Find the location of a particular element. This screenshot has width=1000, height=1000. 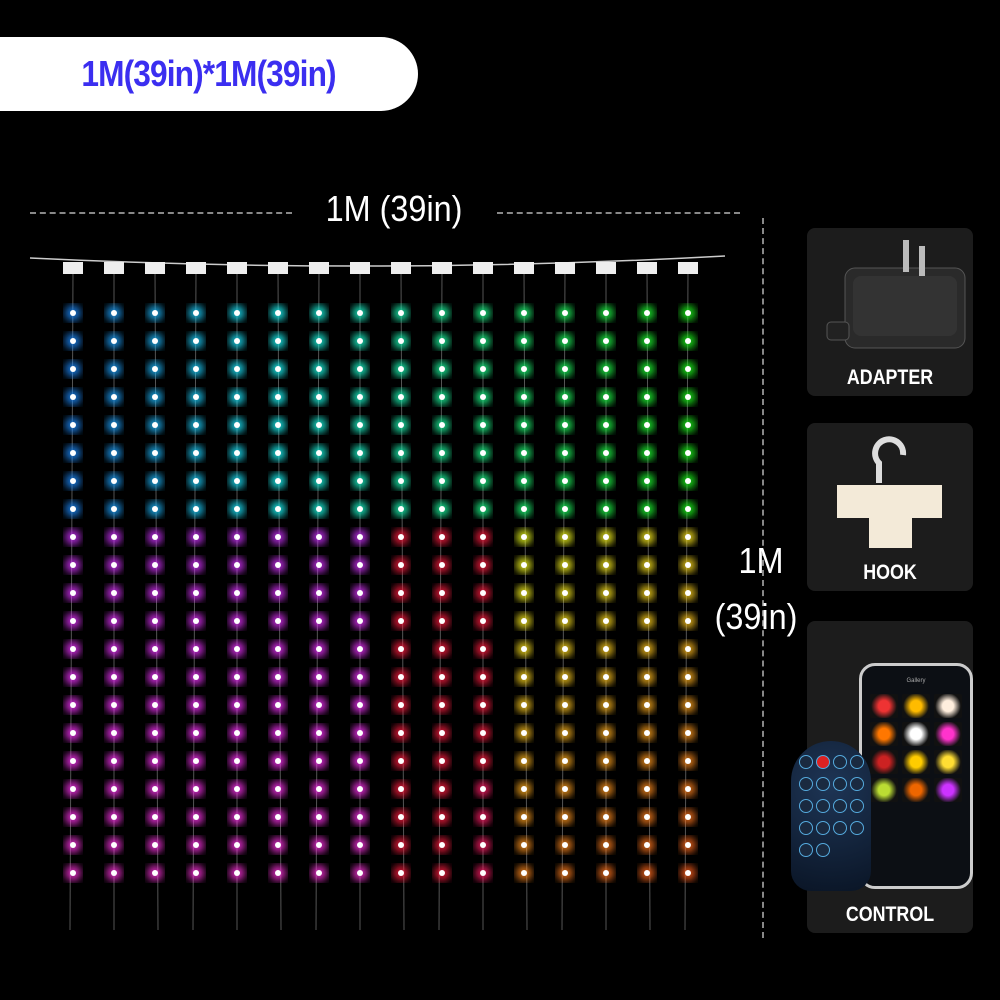

accessory-hook: HOOK is located at coordinates (890, 507).